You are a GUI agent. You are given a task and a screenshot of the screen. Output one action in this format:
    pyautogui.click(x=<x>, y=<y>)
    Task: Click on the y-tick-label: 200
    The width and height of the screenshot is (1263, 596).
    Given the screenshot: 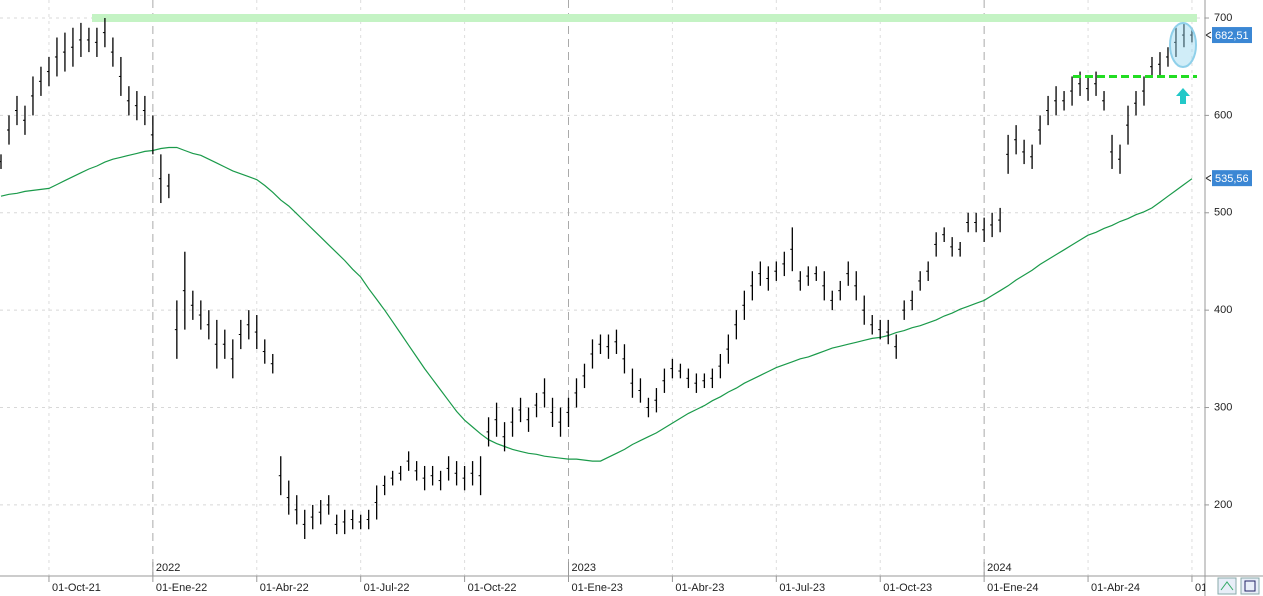 What is the action you would take?
    pyautogui.click(x=1223, y=505)
    